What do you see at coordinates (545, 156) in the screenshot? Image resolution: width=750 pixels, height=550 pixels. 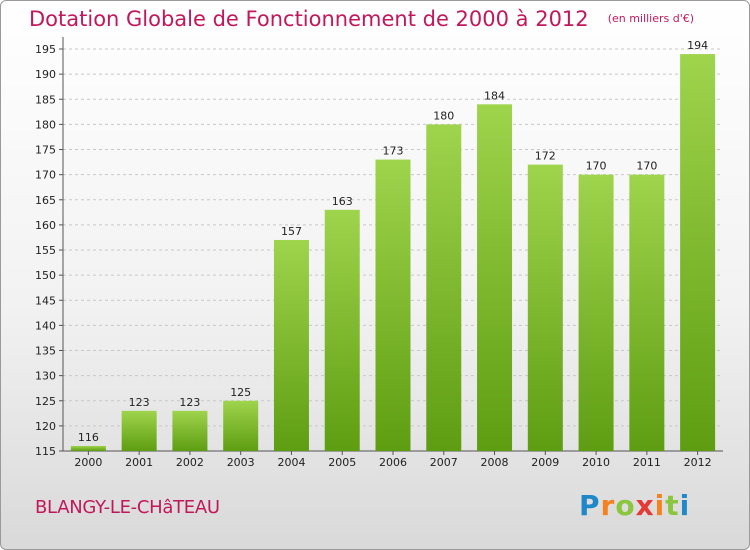 I see `data-label: 172` at bounding box center [545, 156].